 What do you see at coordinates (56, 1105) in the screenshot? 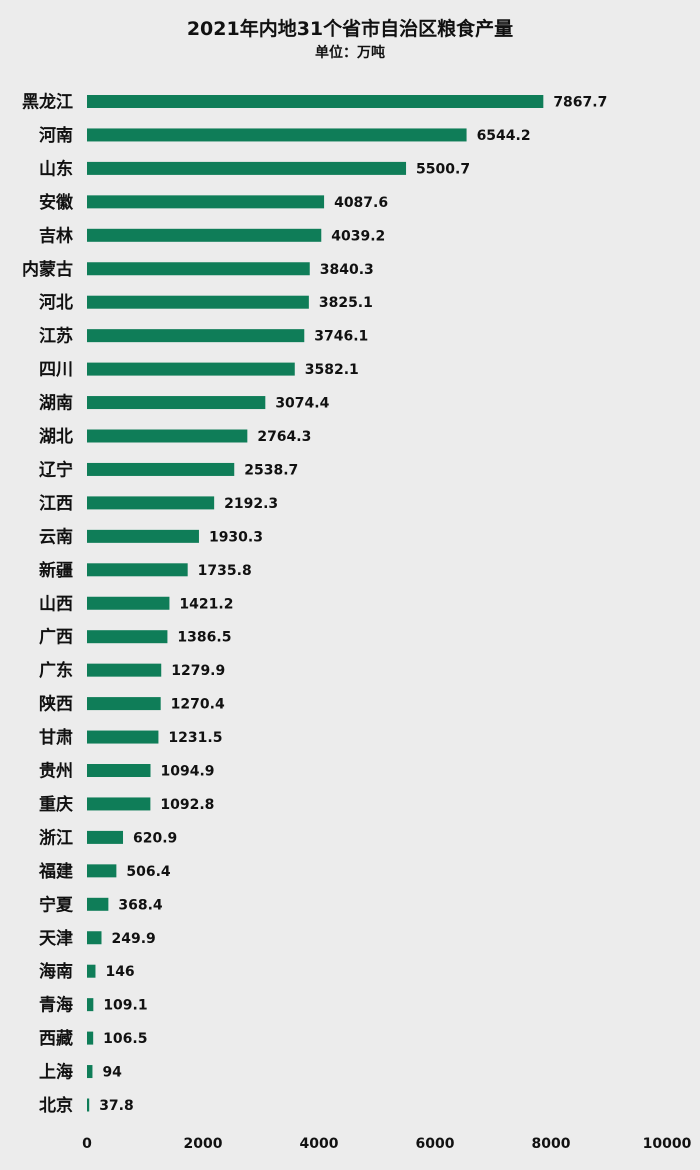
I see `category-label: 北京` at bounding box center [56, 1105].